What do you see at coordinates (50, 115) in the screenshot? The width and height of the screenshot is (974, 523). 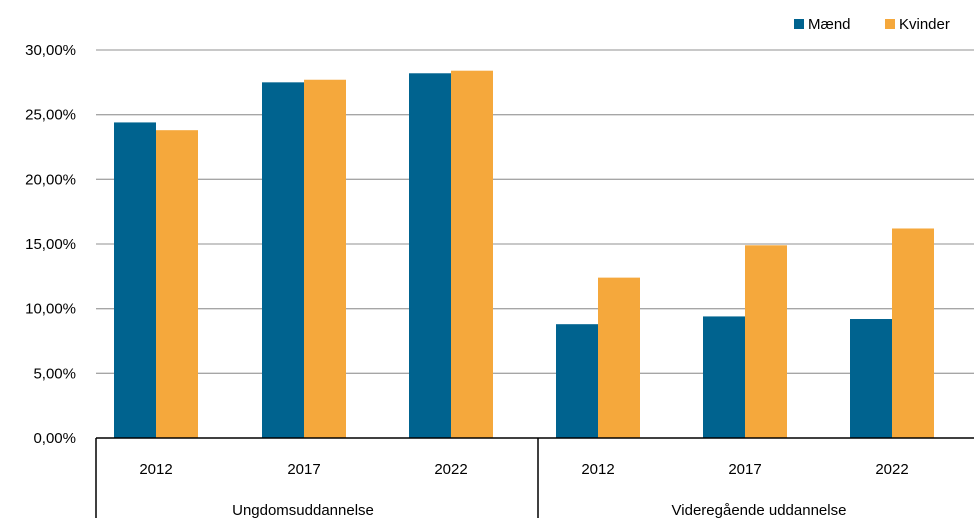 I see `y-tick-label: 25,00%` at bounding box center [50, 115].